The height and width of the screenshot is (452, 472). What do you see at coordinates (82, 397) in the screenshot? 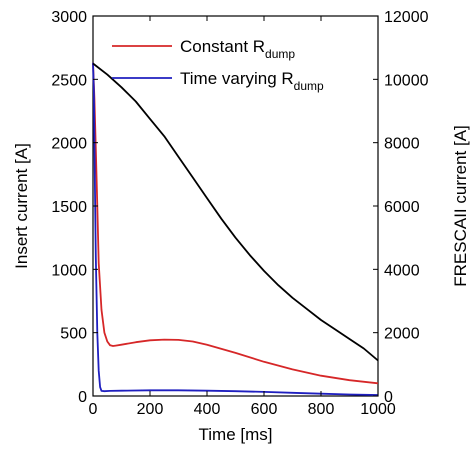
I see `y-left-tick-label: 0` at bounding box center [82, 397].